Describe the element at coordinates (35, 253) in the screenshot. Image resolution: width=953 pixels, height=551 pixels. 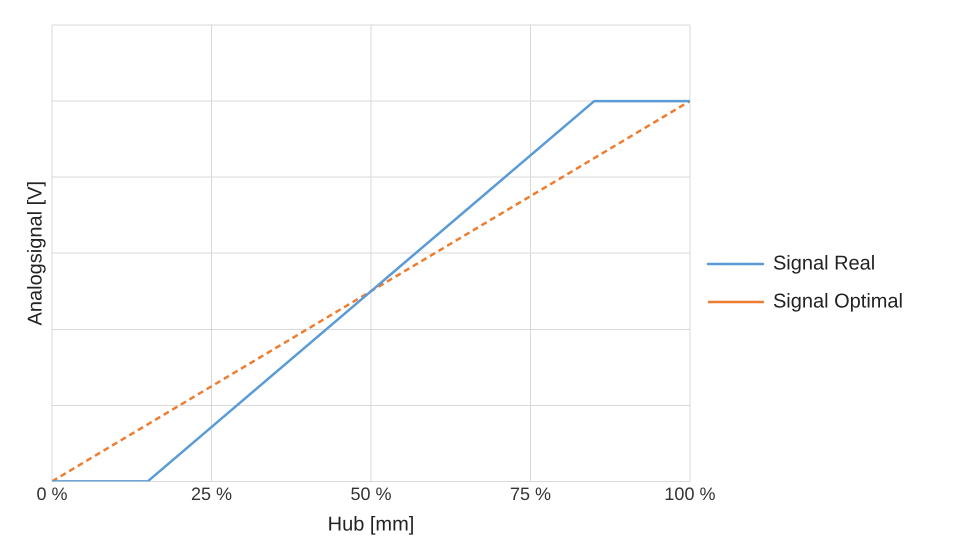
I see `y-axis-title: Analogsignal [V]` at that location.